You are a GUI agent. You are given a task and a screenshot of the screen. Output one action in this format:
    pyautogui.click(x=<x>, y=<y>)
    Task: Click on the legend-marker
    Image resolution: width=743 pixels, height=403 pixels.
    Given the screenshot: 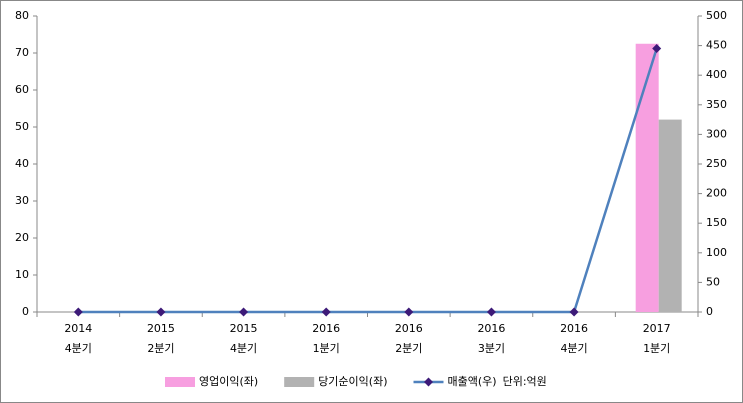 What is the action you would take?
    pyautogui.click(x=428, y=382)
    